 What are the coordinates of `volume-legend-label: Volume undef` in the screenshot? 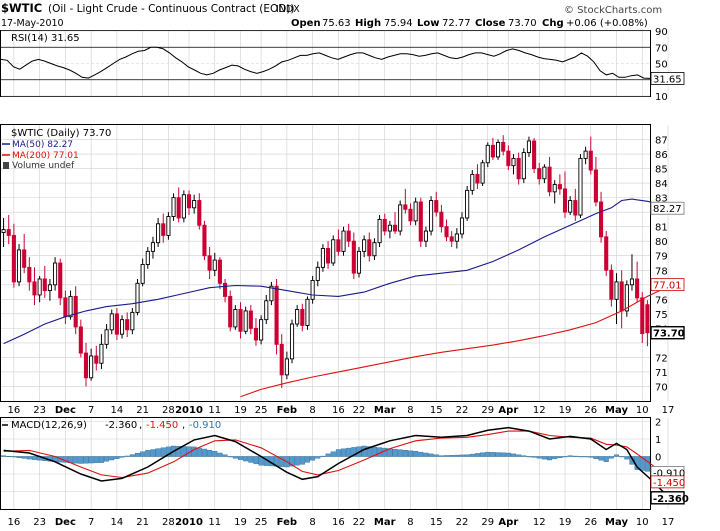 It's located at (43, 166).